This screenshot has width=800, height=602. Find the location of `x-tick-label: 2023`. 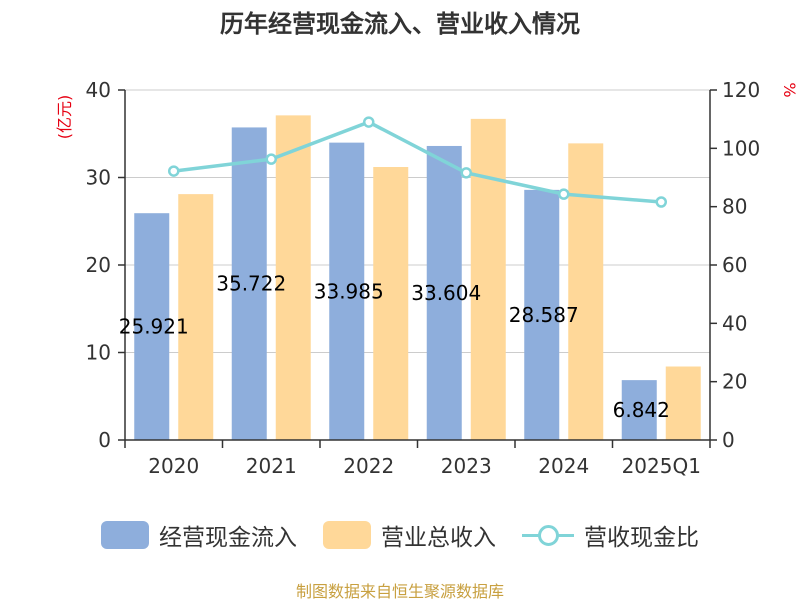

x-tick-label: 2023 is located at coordinates (466, 466).